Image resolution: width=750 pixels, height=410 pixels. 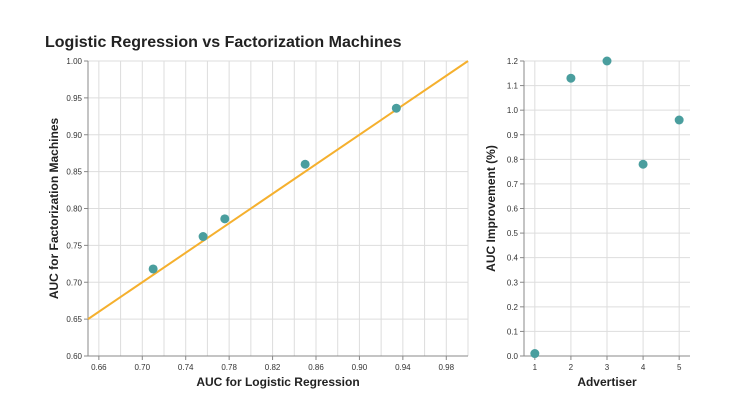 I want to click on y-tick-label: 0.7, so click(x=513, y=184).